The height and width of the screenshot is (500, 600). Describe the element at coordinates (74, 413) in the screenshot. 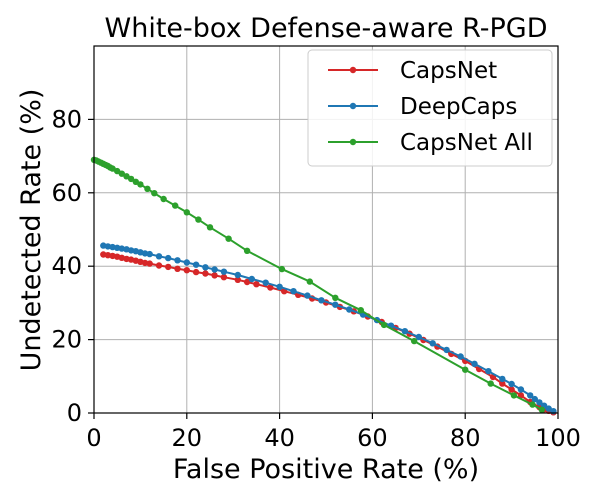

I see `y-tick-label: 0` at that location.